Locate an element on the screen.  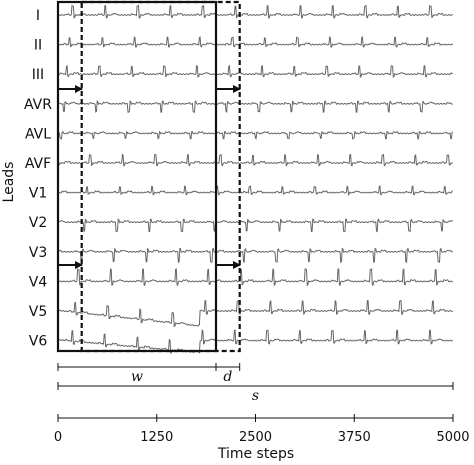
x-tick-label: 0 is located at coordinates (58, 437).